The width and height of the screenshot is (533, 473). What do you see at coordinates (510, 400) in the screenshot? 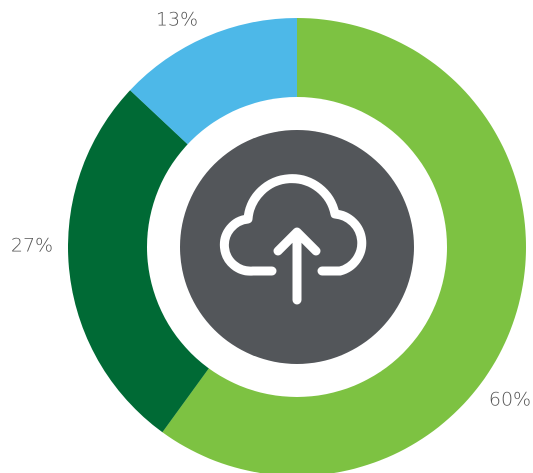
I see `data-label: 60%` at bounding box center [510, 400].